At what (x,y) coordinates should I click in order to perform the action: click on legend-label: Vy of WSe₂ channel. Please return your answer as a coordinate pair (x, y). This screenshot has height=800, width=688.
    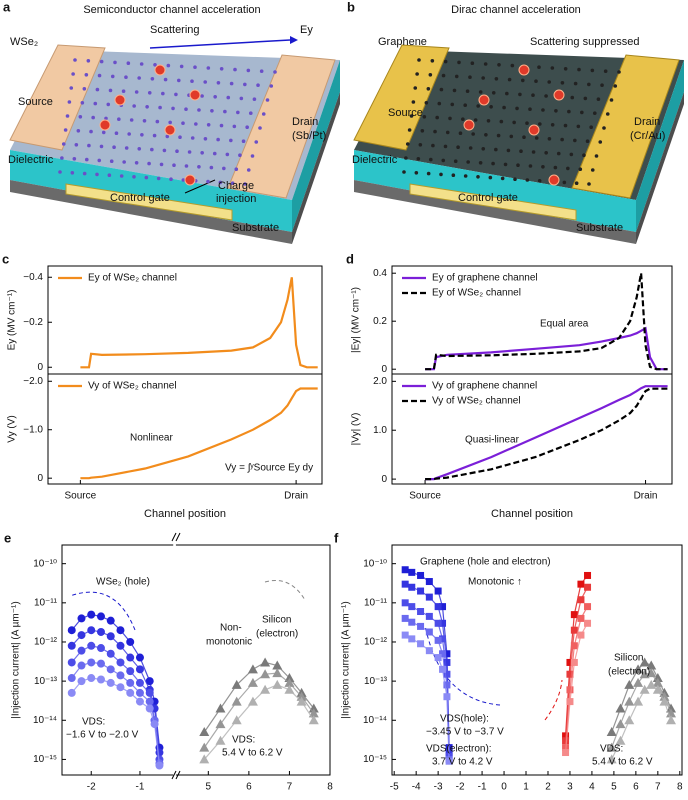
    Looking at the image, I should click on (132, 386).